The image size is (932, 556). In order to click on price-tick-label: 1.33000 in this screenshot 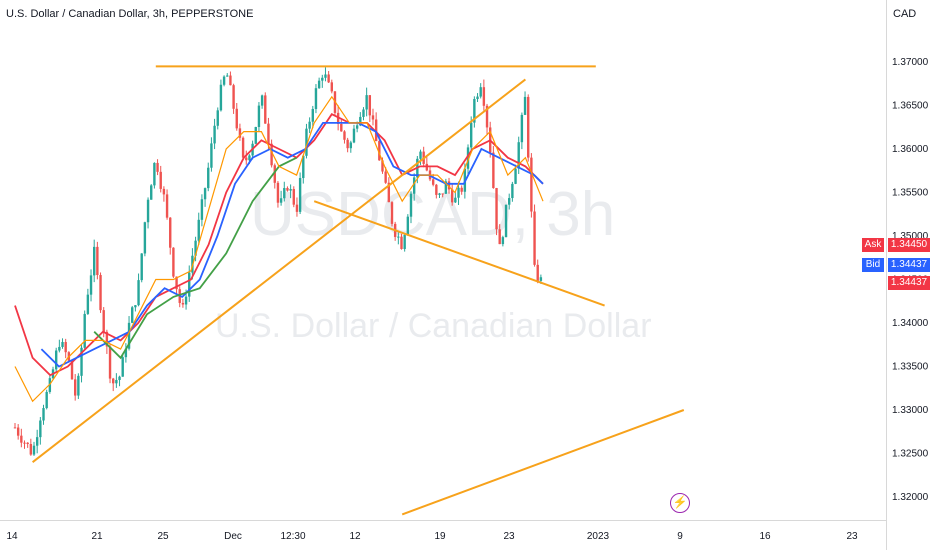, I will do `click(910, 410)`.